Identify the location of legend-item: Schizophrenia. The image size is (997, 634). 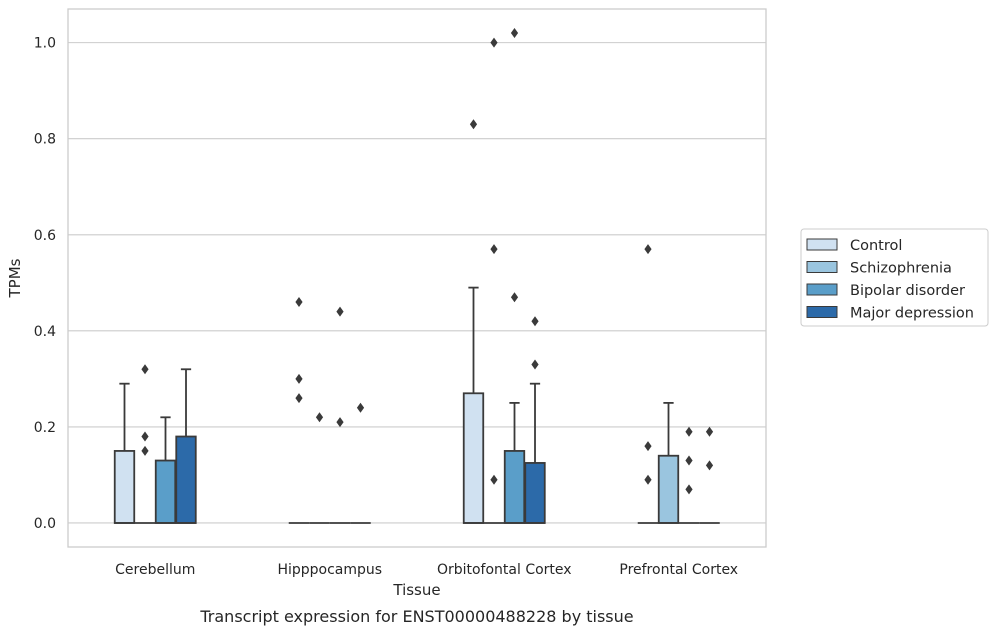
(879, 269).